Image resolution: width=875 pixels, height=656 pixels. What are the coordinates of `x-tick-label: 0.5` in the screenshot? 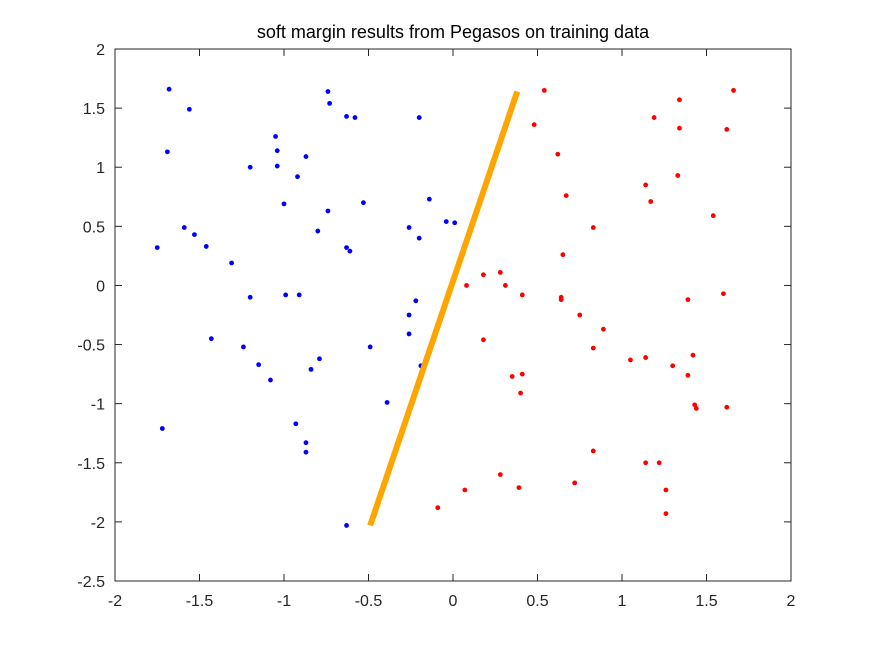 It's located at (537, 601).